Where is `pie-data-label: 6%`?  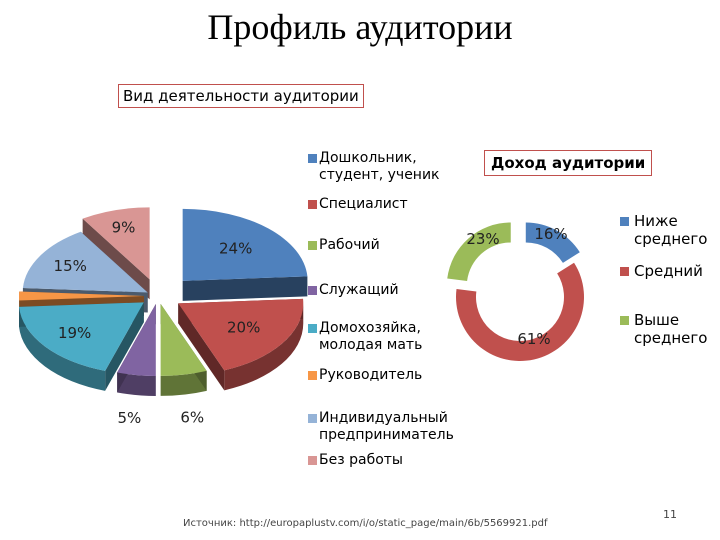 pie-data-label: 6% is located at coordinates (192, 417).